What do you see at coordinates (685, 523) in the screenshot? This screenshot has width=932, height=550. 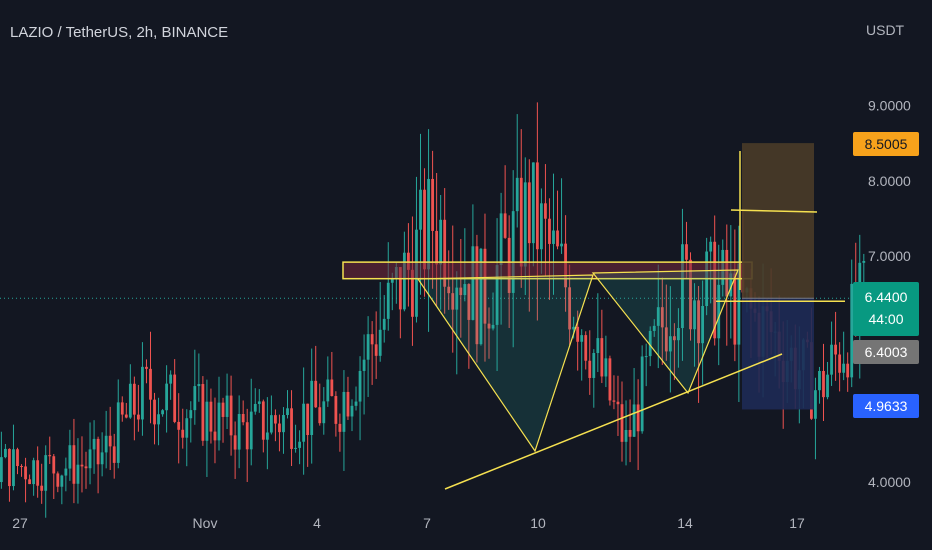 I see `x-tick-label: 14` at bounding box center [685, 523].